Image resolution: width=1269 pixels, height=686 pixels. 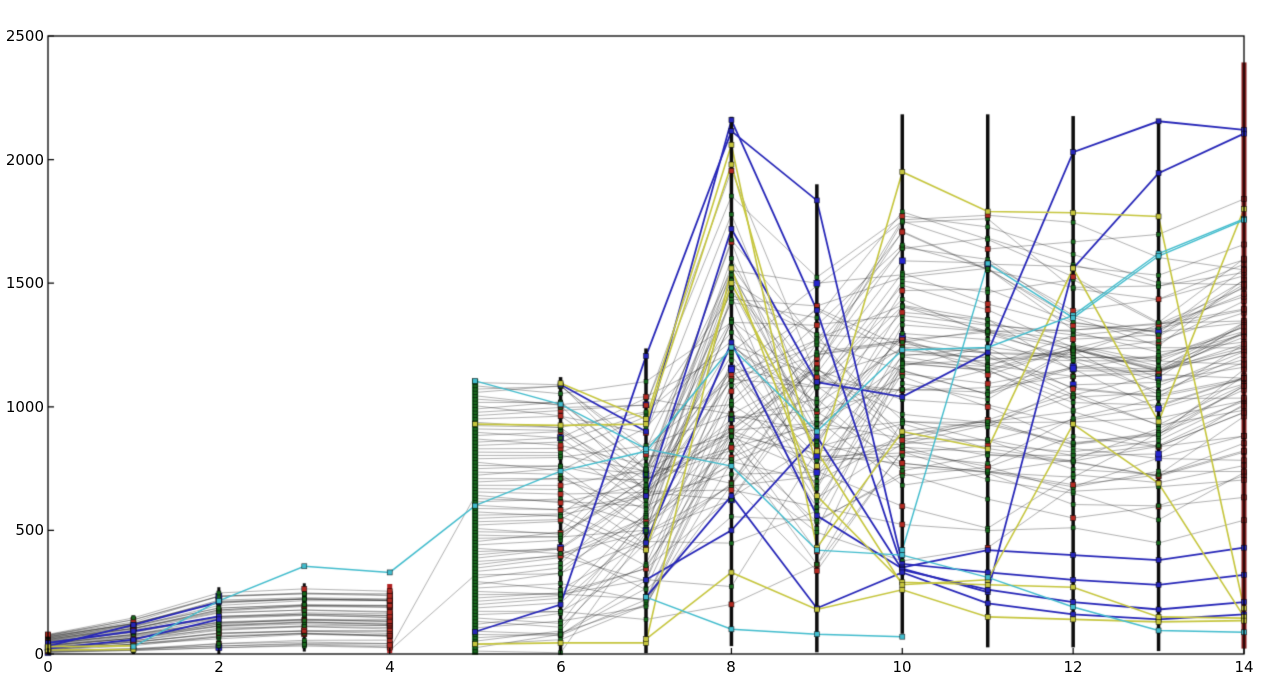 I want to click on x-tick-label: 0, so click(x=48, y=667).